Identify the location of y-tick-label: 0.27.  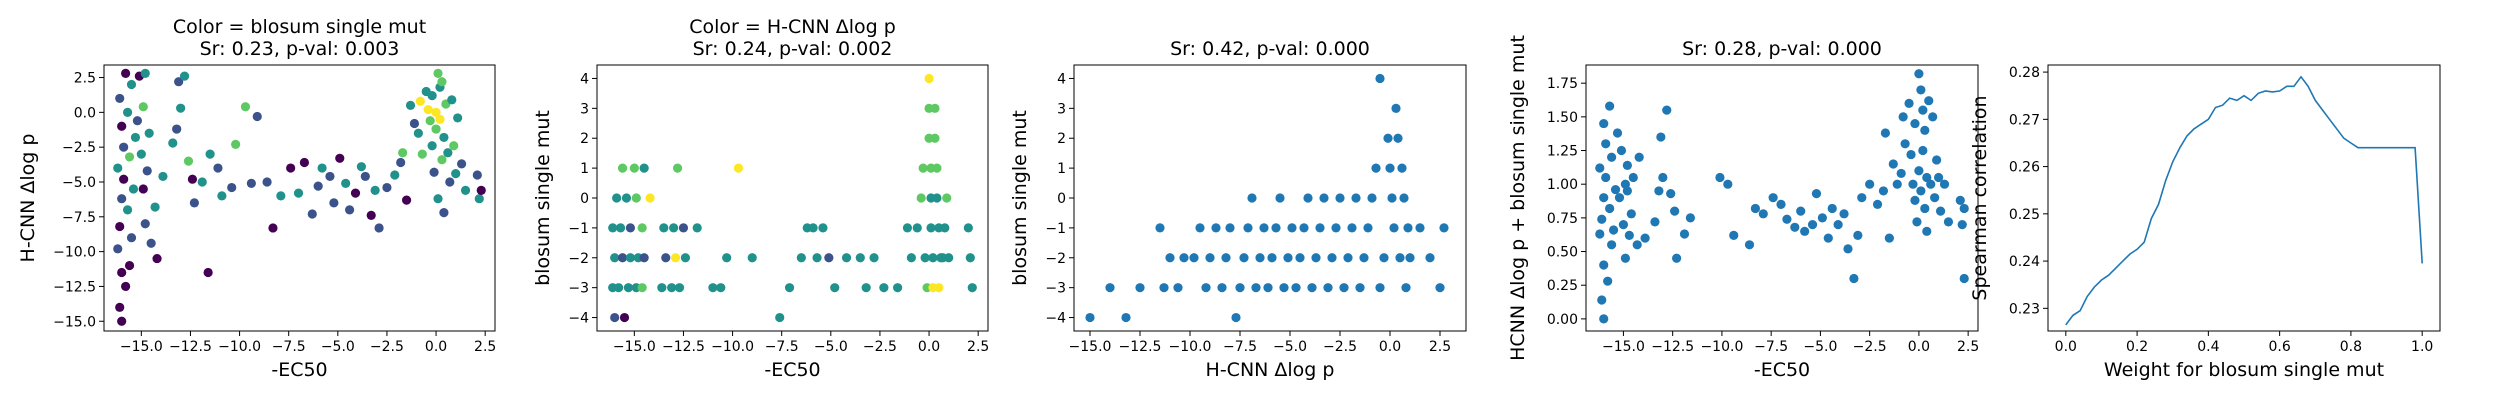
(2024, 120).